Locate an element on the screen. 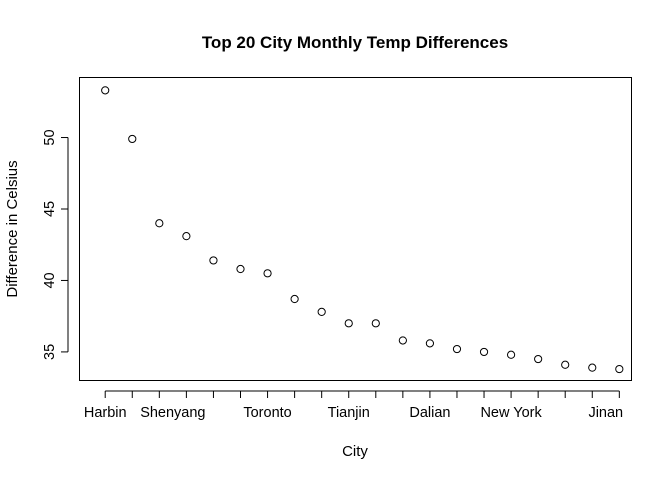  y-tick-label: 40 is located at coordinates (50, 280).